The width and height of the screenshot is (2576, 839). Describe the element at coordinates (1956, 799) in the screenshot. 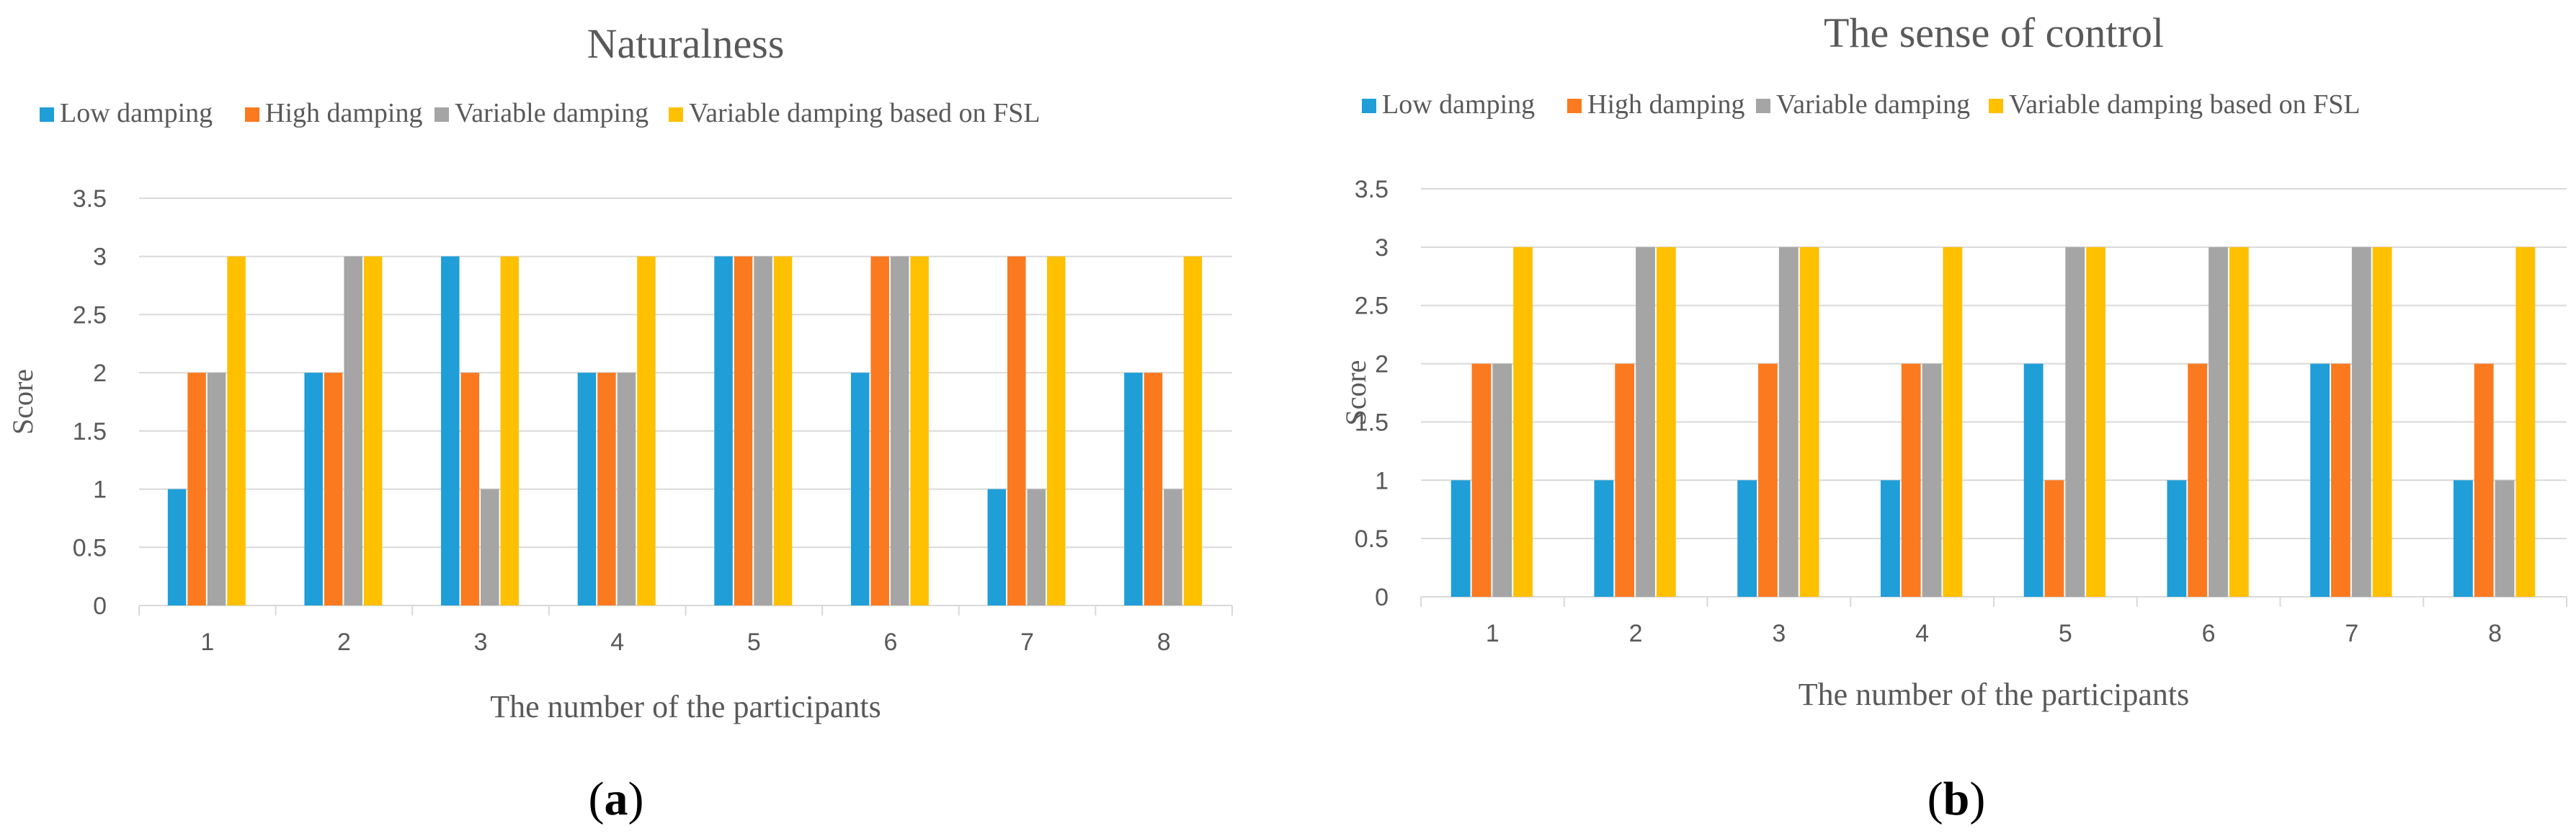

I see `panel-label: (b)` at that location.